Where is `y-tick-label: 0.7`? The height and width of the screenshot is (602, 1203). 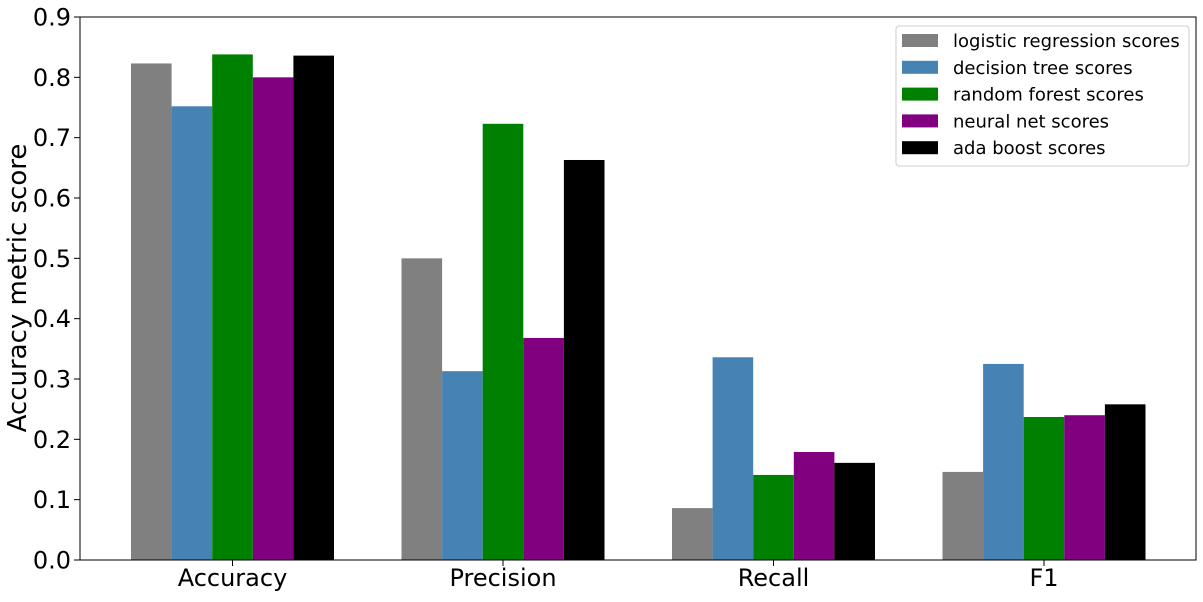 y-tick-label: 0.7 is located at coordinates (52, 138).